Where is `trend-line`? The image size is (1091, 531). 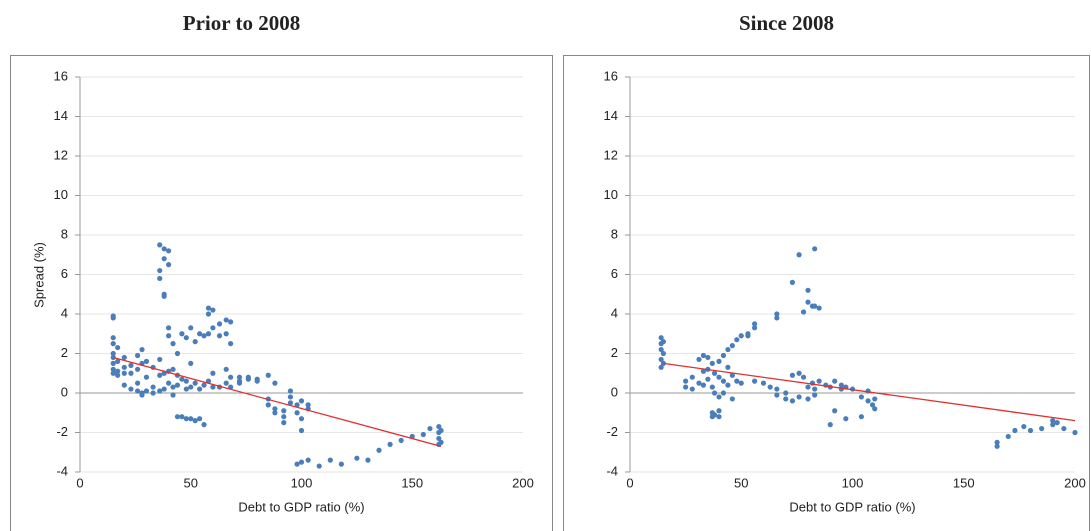 trend-line is located at coordinates (869, 392).